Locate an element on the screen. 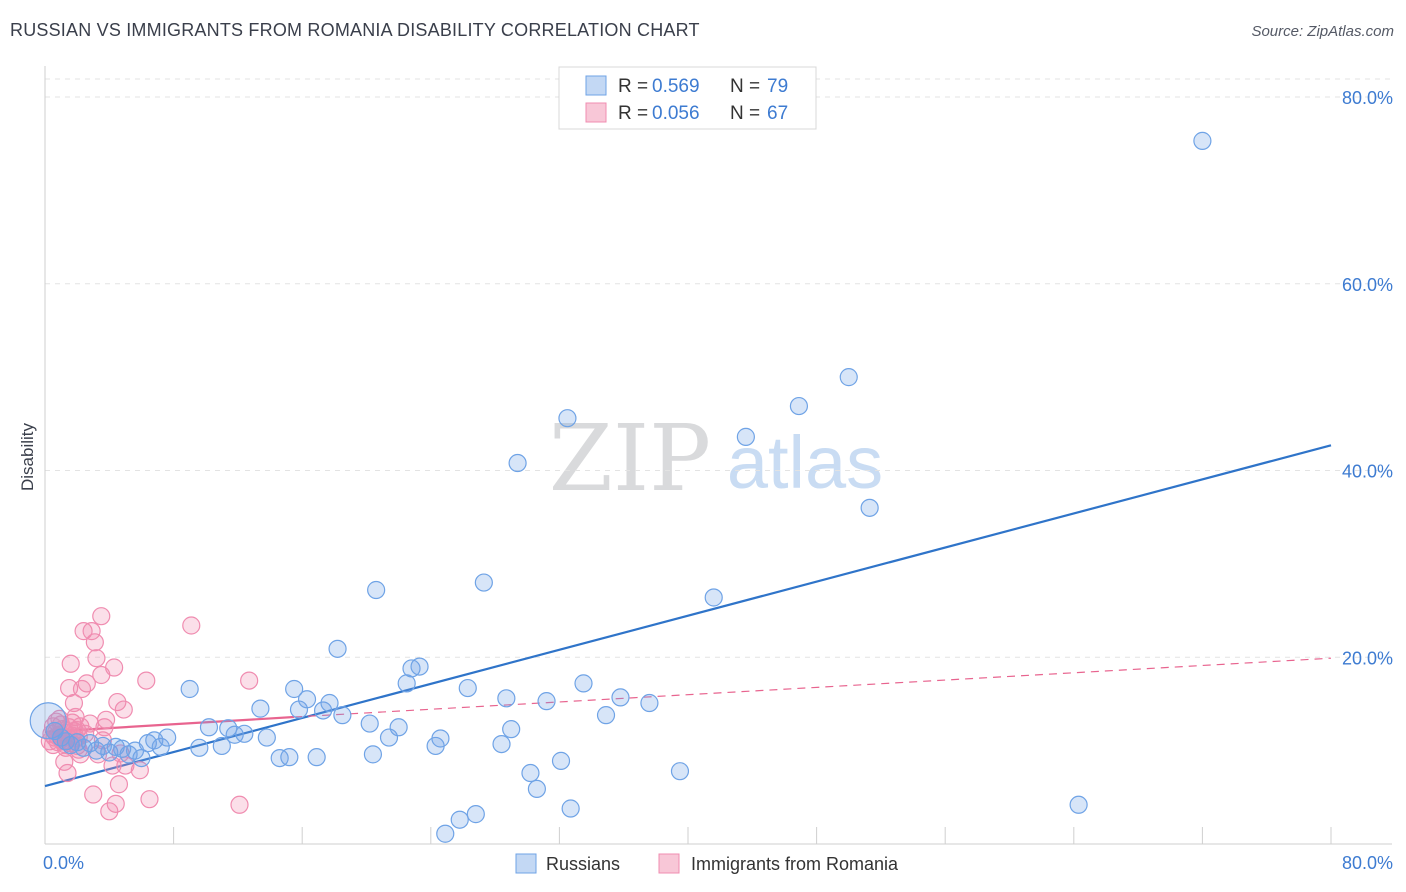  stats-r-value-romania: 0.056 is located at coordinates (676, 113).